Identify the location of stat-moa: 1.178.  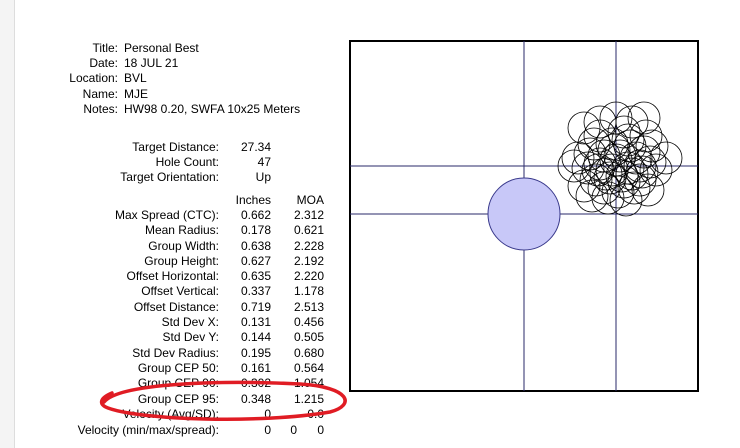
(308, 291).